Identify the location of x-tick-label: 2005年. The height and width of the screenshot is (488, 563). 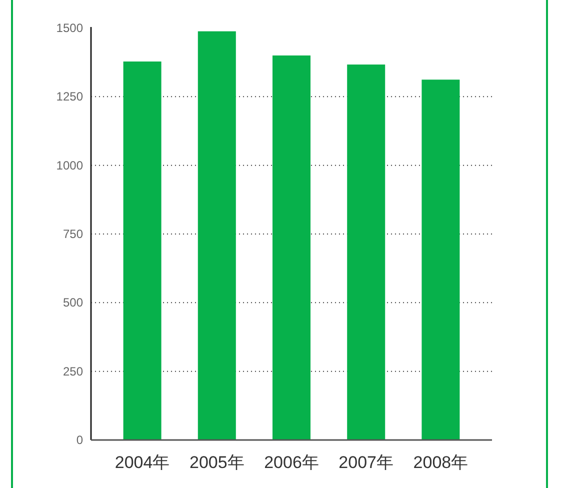
(216, 462).